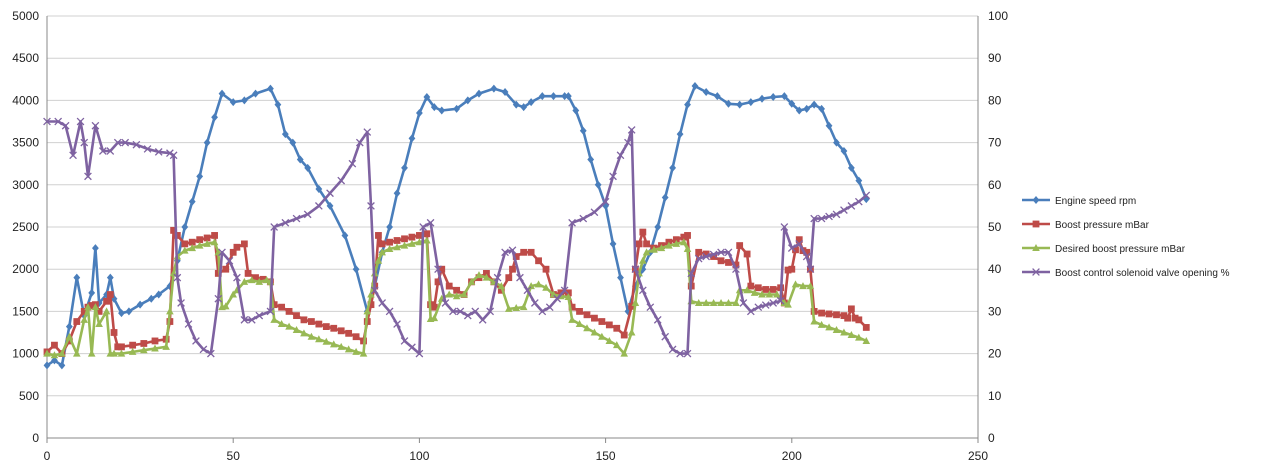 This screenshot has width=1280, height=473. I want to click on y2-tick-label: 10, so click(995, 396).